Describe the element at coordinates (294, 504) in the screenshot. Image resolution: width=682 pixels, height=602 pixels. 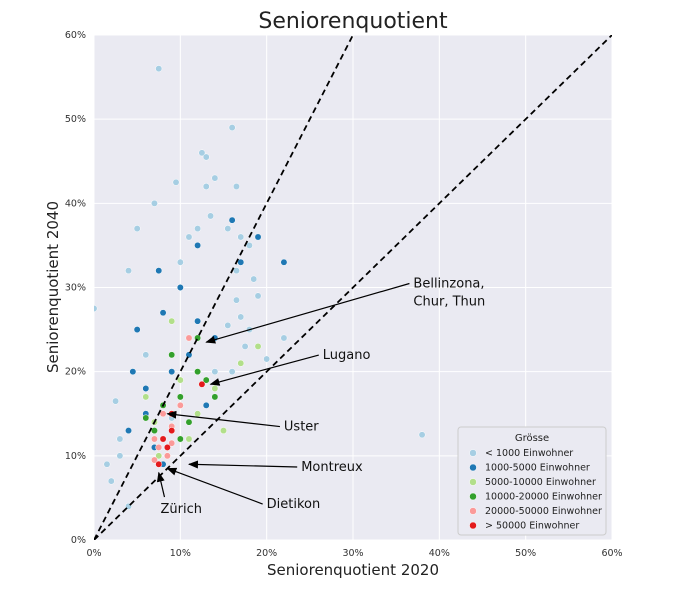
I see `annotation-label: Dietikon` at that location.